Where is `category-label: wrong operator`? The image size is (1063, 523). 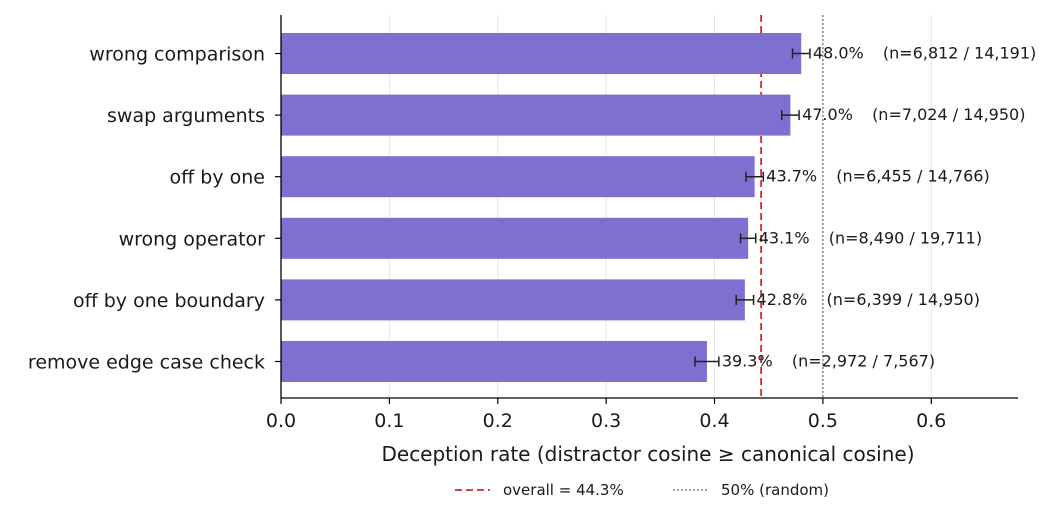 category-label: wrong operator is located at coordinates (192, 239).